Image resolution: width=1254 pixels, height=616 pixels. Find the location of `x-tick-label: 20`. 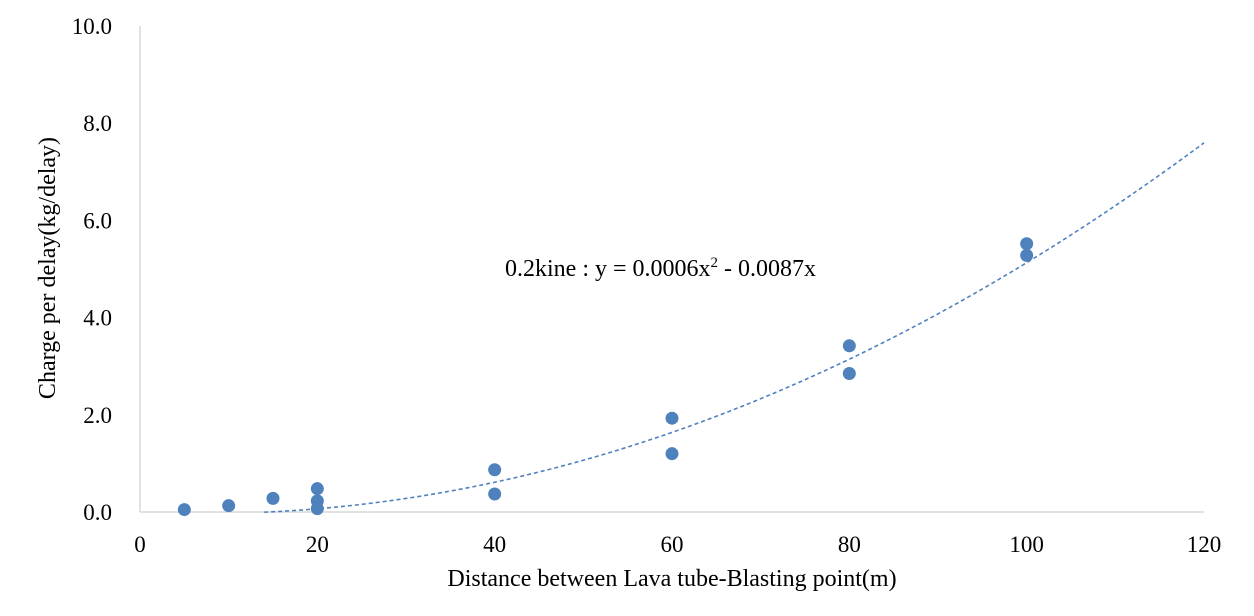

x-tick-label: 20 is located at coordinates (317, 544).